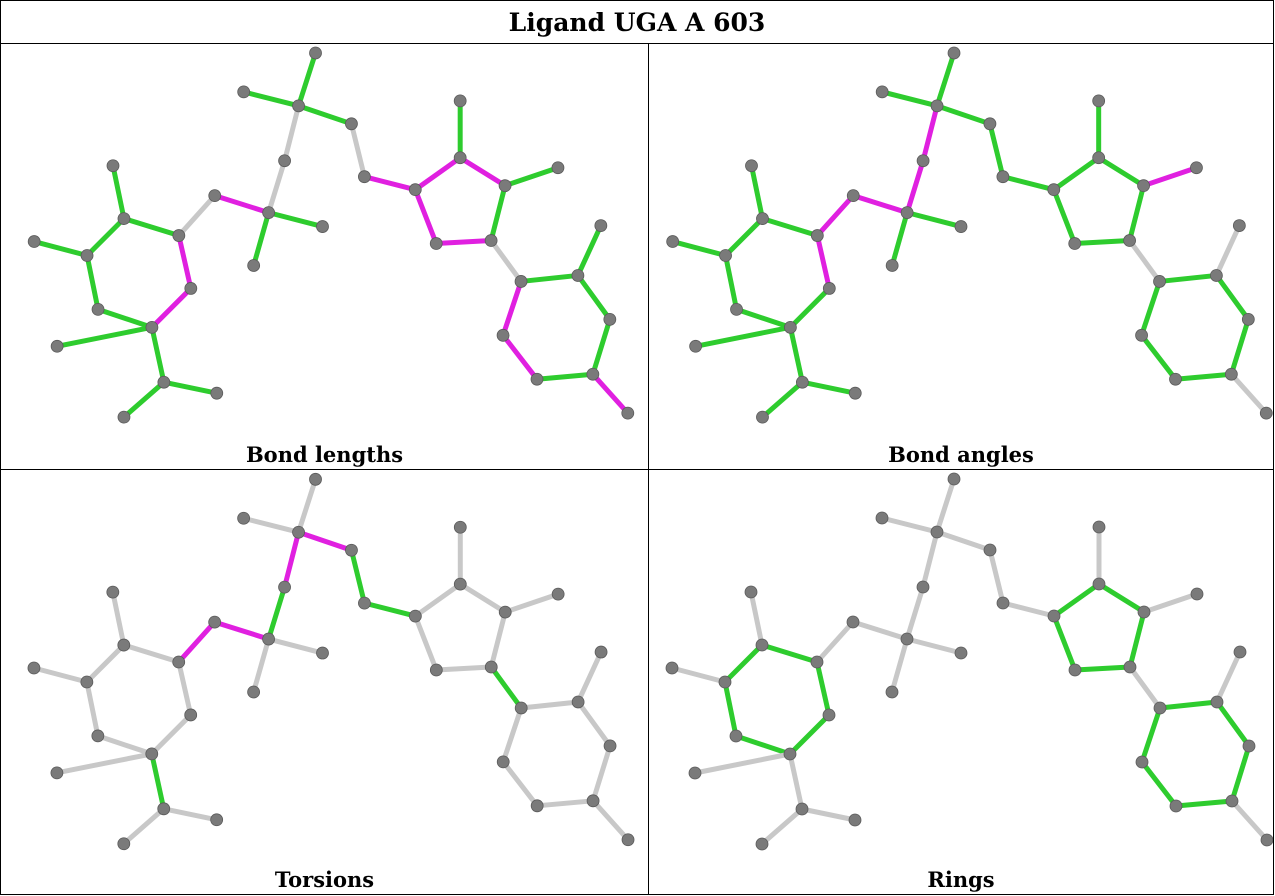  Describe the element at coordinates (961, 879) in the screenshot. I see `panel-caption: Rings` at that location.